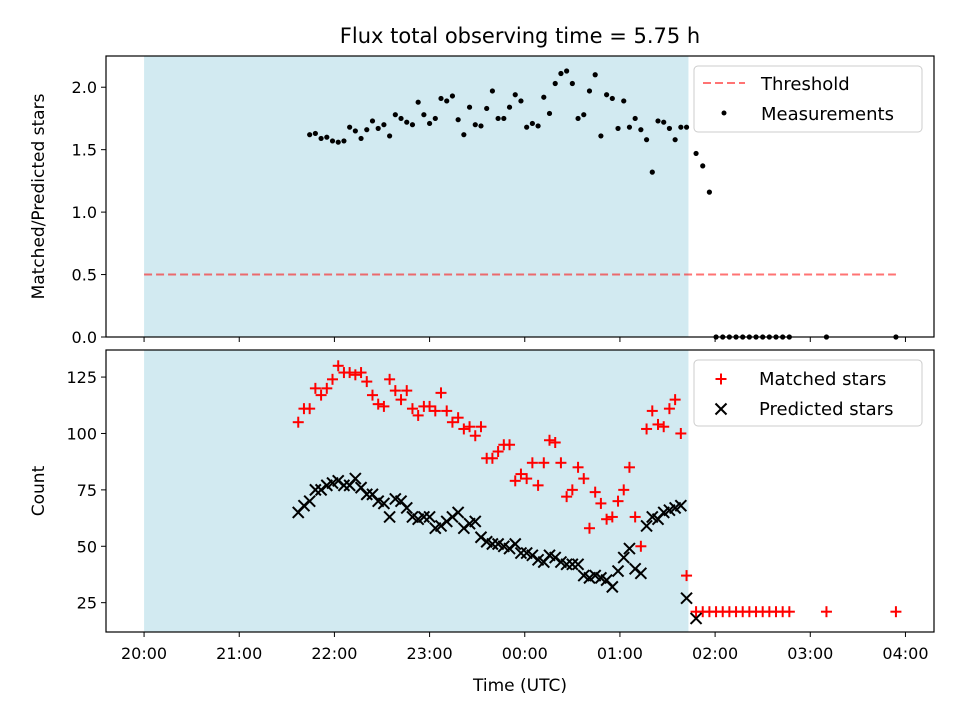 Image resolution: width=960 pixels, height=724 pixels. What do you see at coordinates (715, 653) in the screenshot?
I see `x-tick-label: 02:00` at bounding box center [715, 653].